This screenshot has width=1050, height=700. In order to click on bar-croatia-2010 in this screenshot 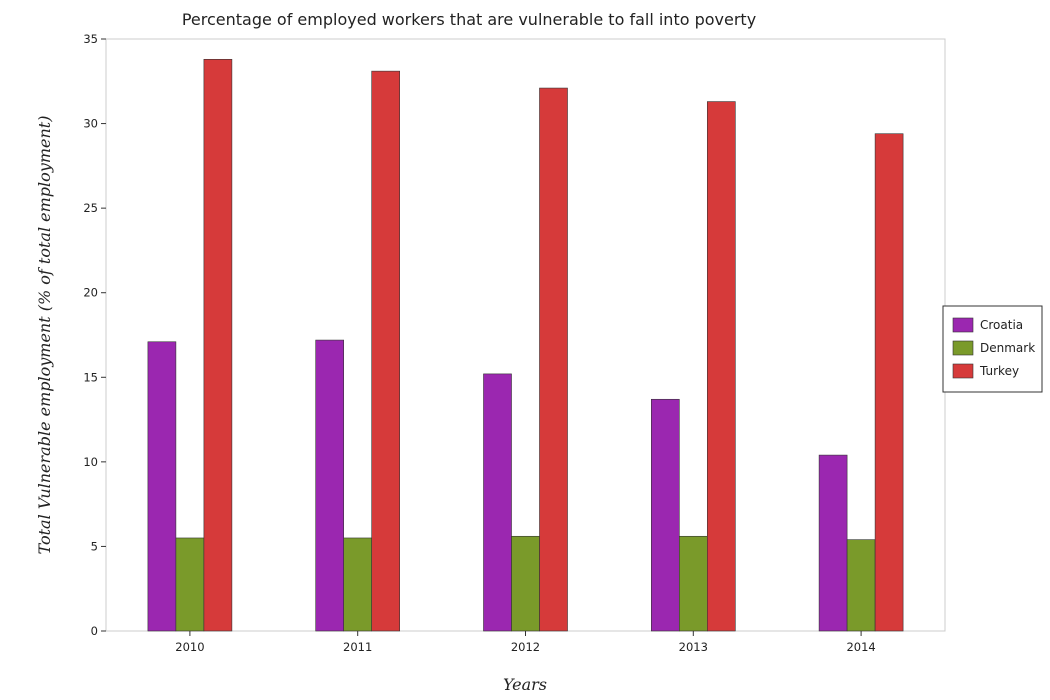, I will do `click(162, 486)`.